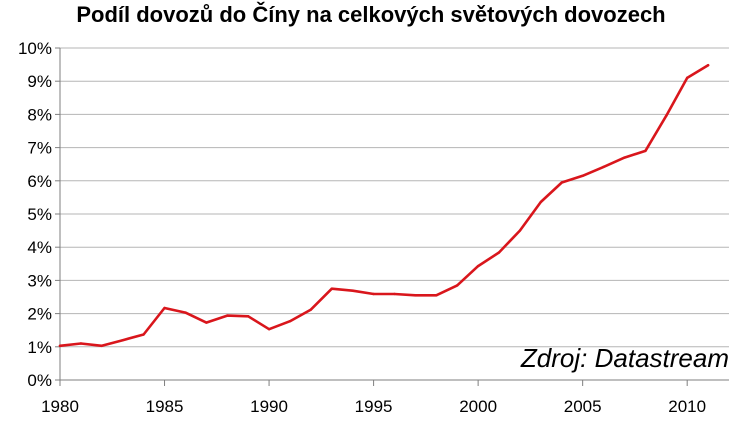 This screenshot has height=428, width=742. I want to click on x-tick-label: 2005, so click(583, 406).